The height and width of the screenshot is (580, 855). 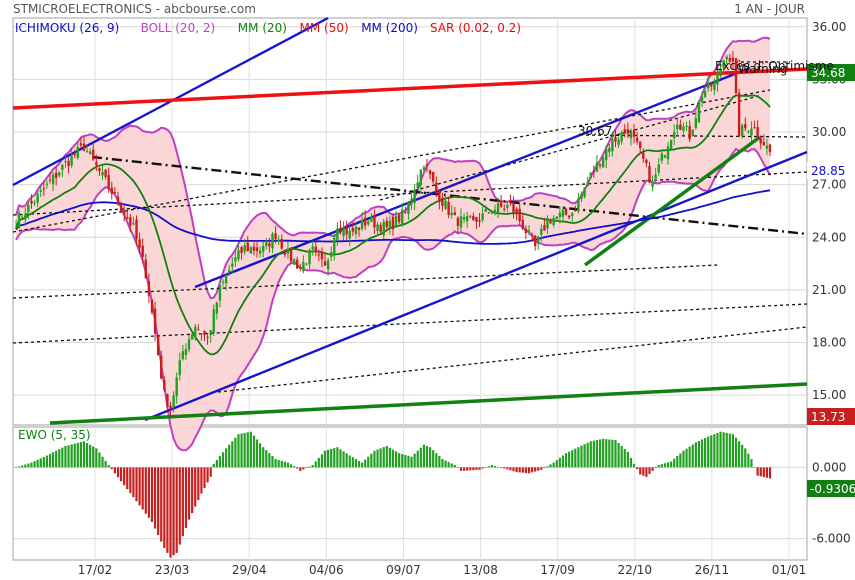 I want to click on date-tick-label: 23/03, so click(x=172, y=570).